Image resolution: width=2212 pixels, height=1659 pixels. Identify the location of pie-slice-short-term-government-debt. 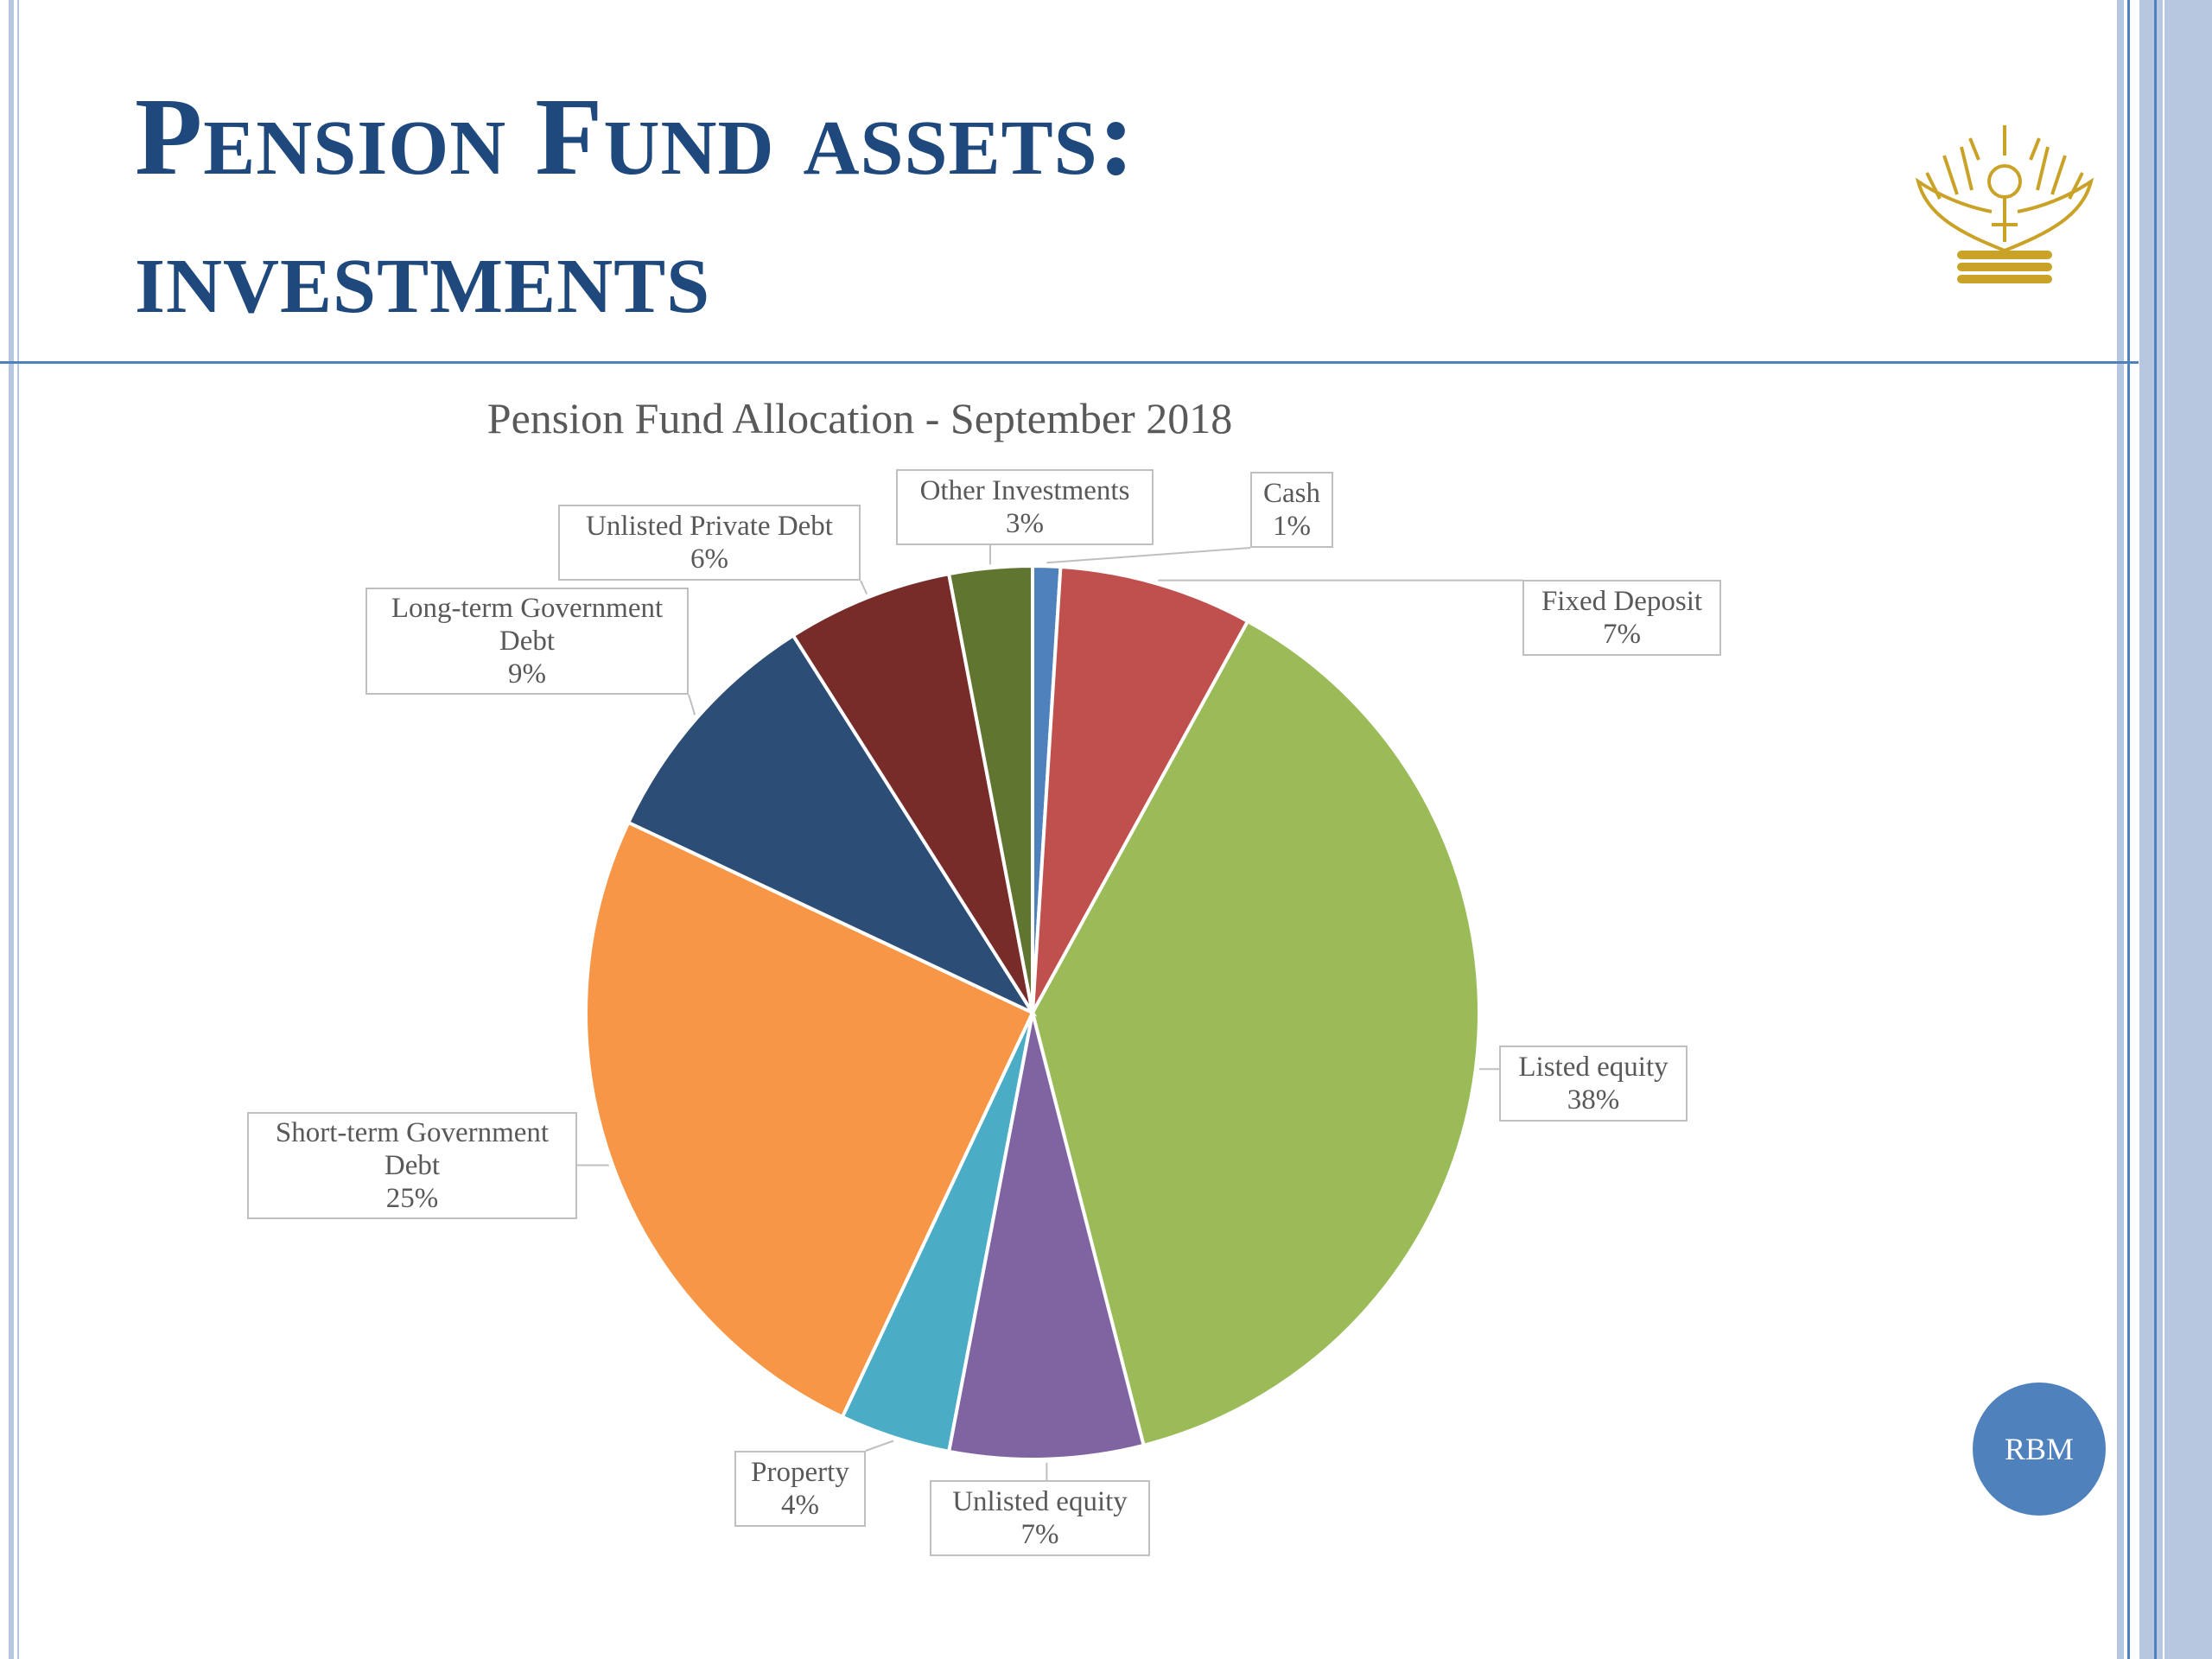
(809, 1120).